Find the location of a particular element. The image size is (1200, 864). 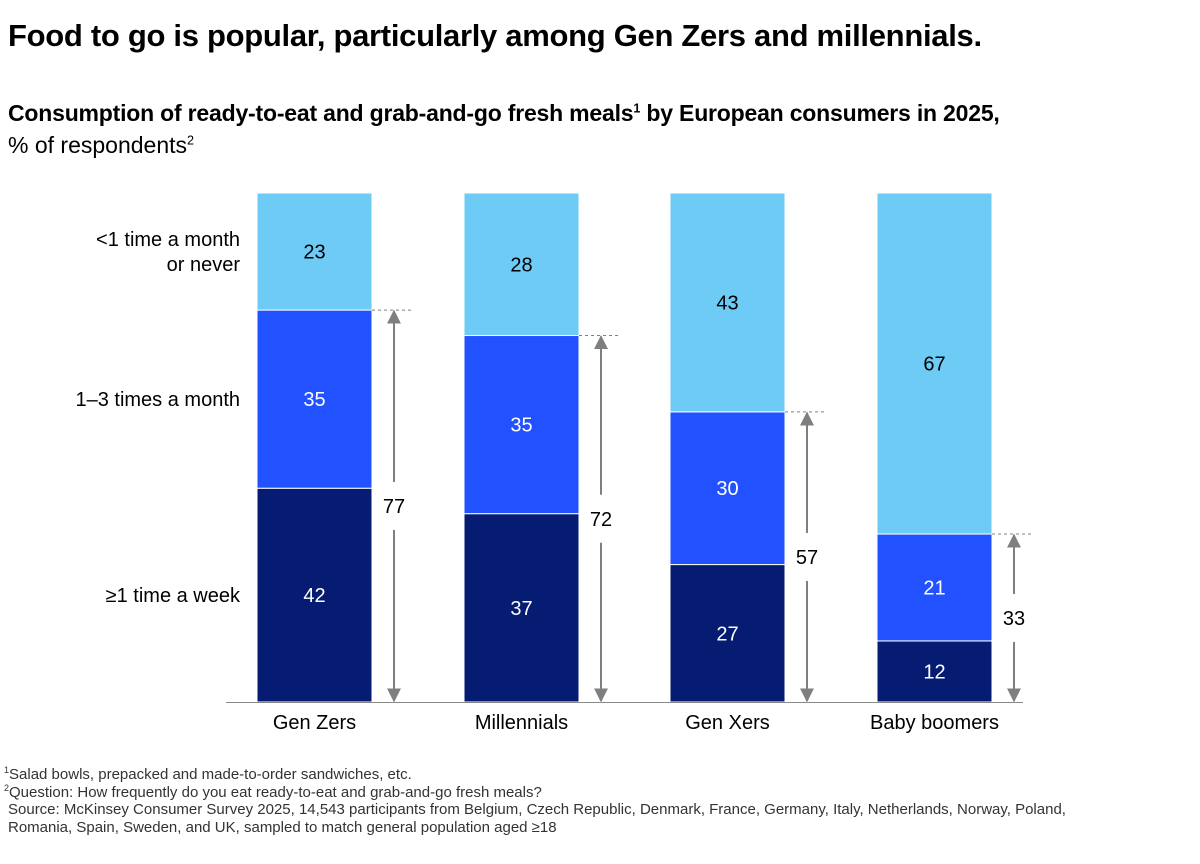

series-label-line: or never is located at coordinates (204, 265).